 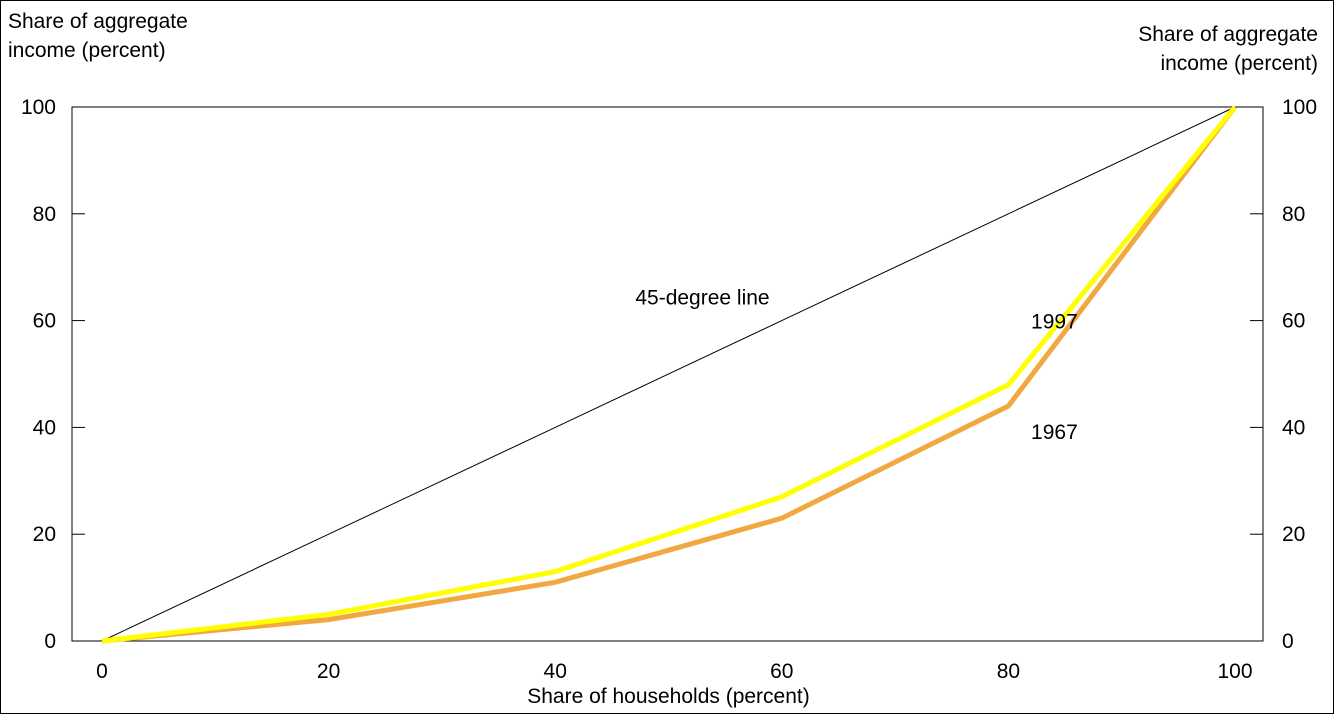 I want to click on annotation-1997: 1997, so click(x=1054, y=322).